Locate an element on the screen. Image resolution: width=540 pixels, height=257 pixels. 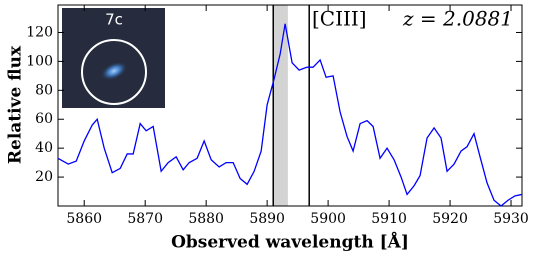
x-tick-label: 5920 is located at coordinates (450, 219).